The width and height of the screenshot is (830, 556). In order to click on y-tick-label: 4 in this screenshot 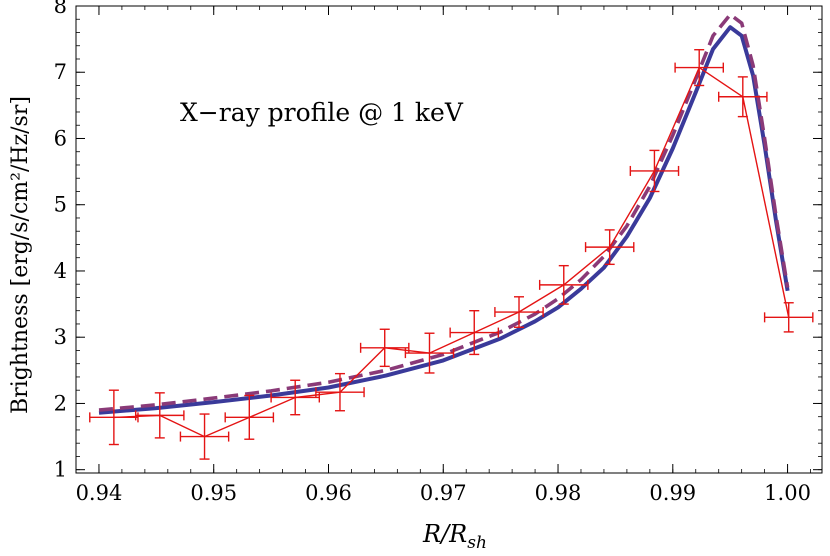, I will do `click(60, 271)`.